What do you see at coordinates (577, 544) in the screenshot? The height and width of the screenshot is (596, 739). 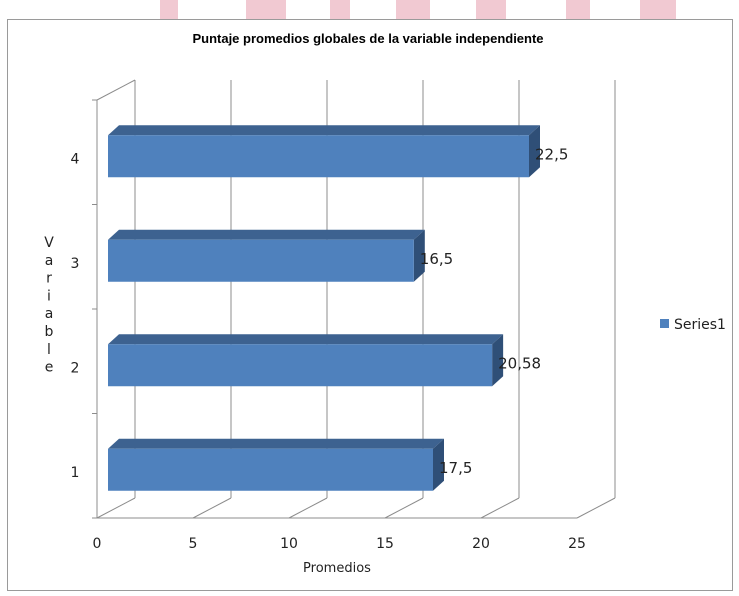 I see `x-tick-label: 25` at bounding box center [577, 544].